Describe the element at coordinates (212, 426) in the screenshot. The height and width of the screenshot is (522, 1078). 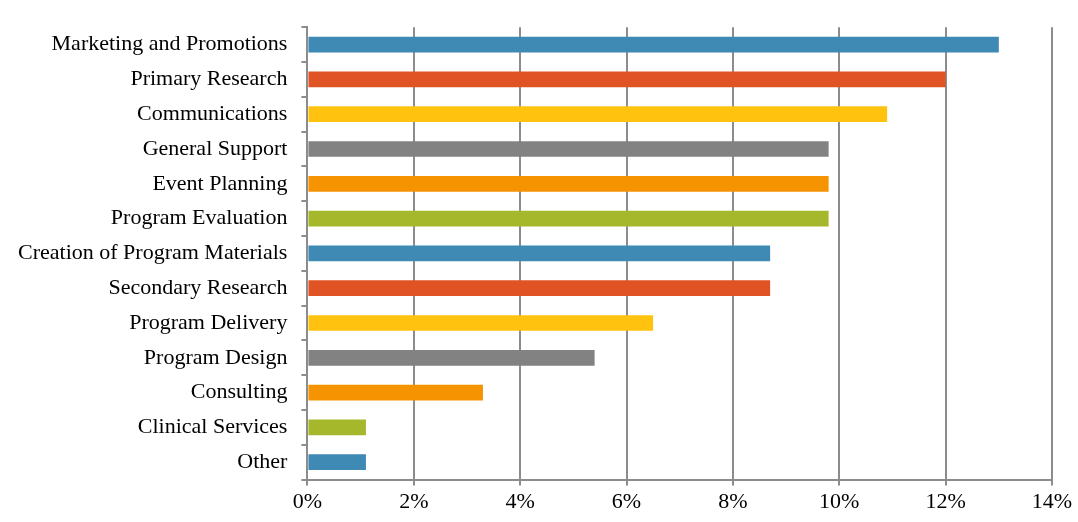
I see `y-tick-label: Clinical Services` at that location.